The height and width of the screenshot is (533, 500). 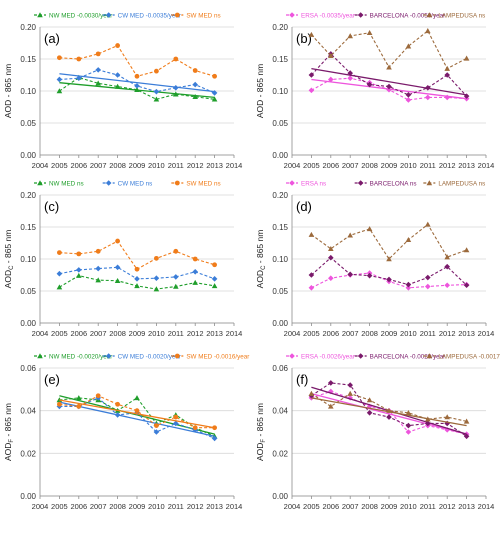 I want to click on y-axis-label: AODC - 865 nm, so click(x=9, y=259).